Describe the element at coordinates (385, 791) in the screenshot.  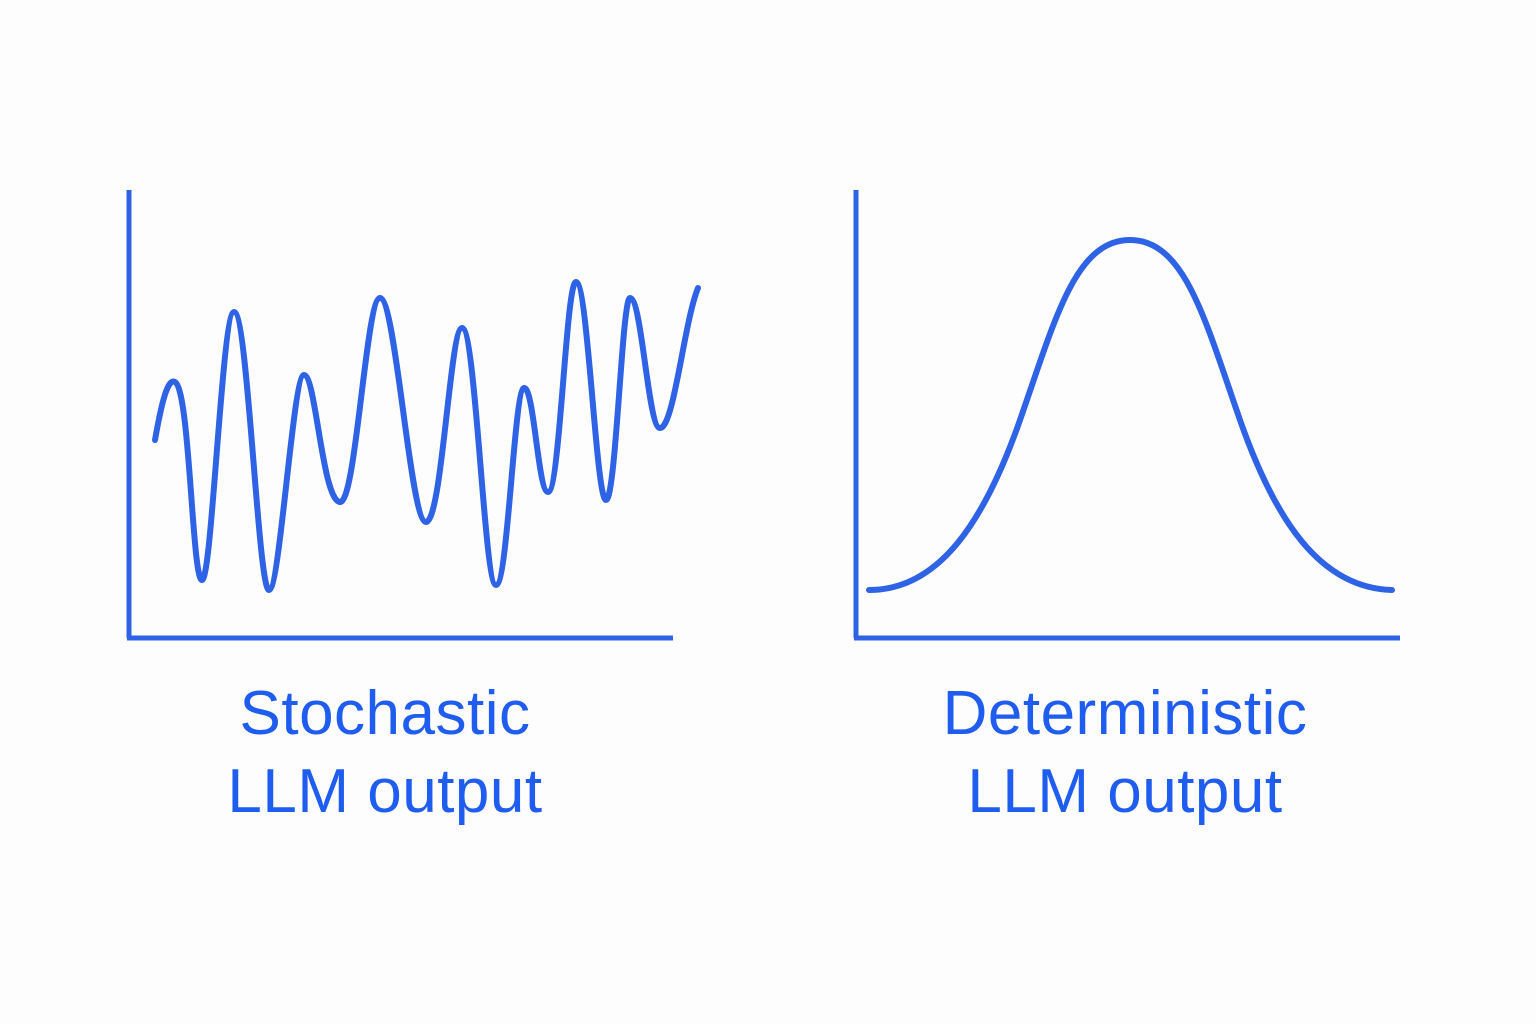
I see `stochastic-caption-line2: LLM output` at that location.